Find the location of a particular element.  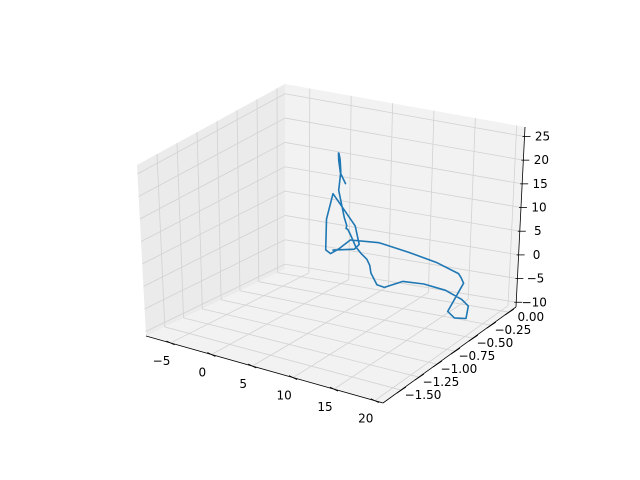

left-pane is located at coordinates (211, 210).